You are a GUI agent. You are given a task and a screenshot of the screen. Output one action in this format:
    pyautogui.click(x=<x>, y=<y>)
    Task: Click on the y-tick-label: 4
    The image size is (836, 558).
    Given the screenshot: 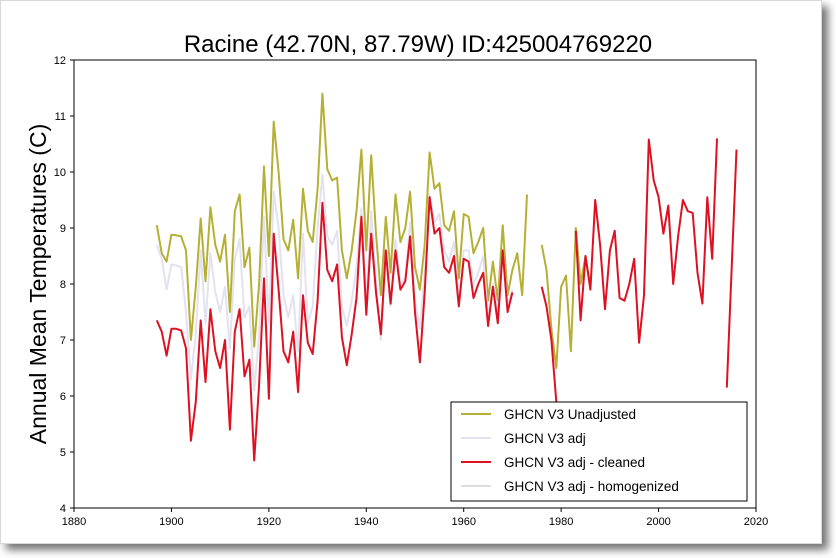 What is the action you would take?
    pyautogui.click(x=63, y=509)
    